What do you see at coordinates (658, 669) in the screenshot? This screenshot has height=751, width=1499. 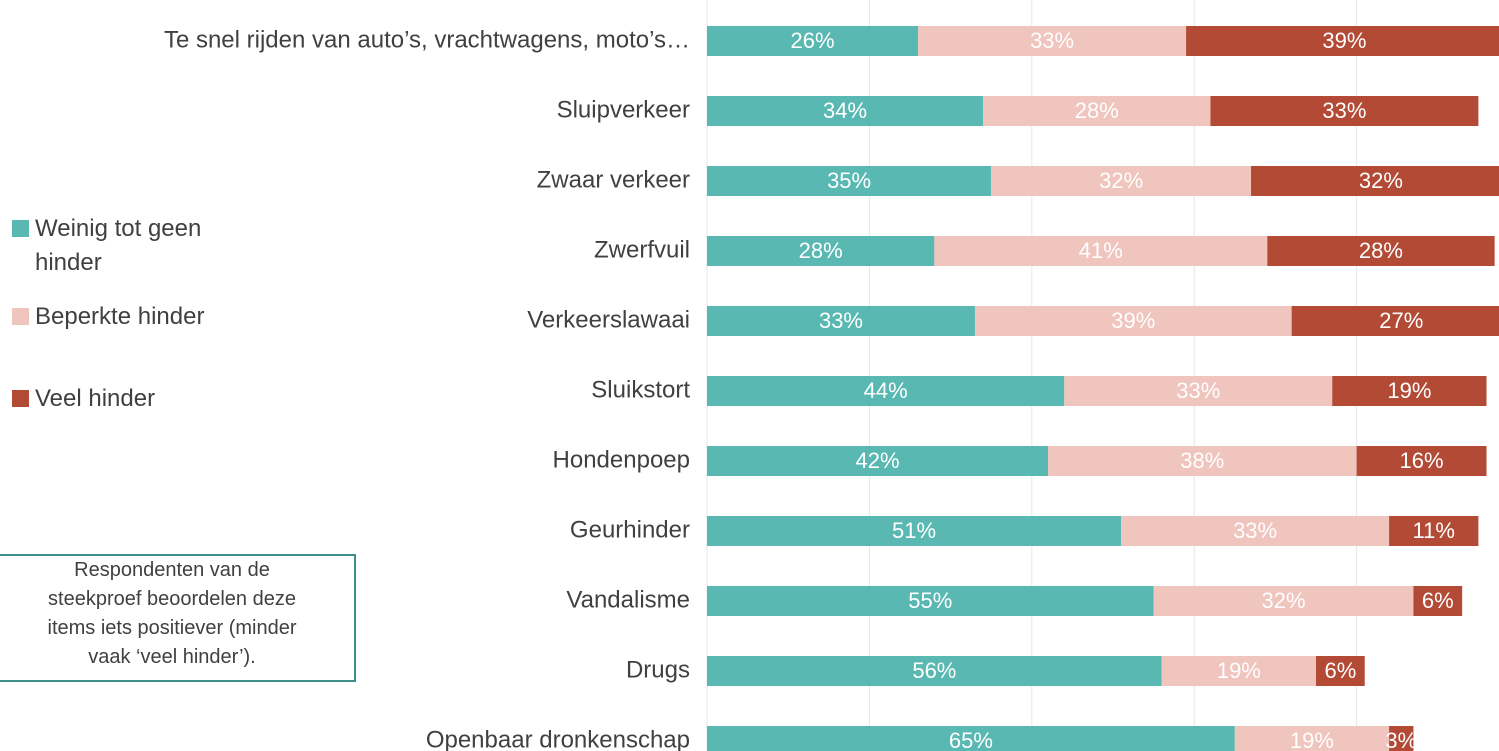 I see `category-label: Drugs` at bounding box center [658, 669].